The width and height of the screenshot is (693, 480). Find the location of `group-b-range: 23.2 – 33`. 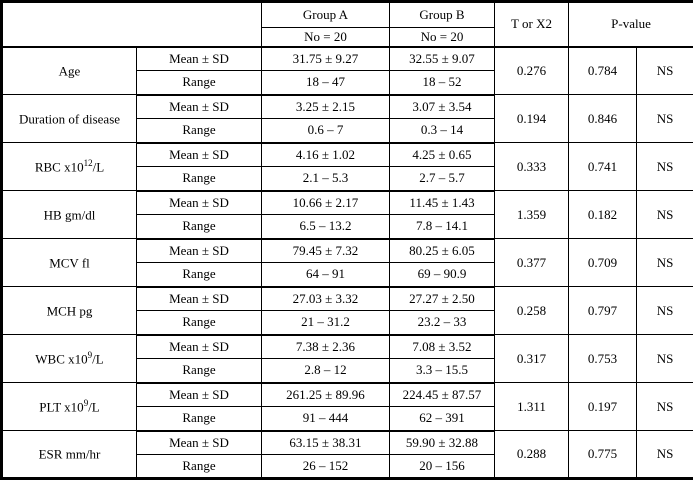

group-b-range: 23.2 – 33 is located at coordinates (442, 323).